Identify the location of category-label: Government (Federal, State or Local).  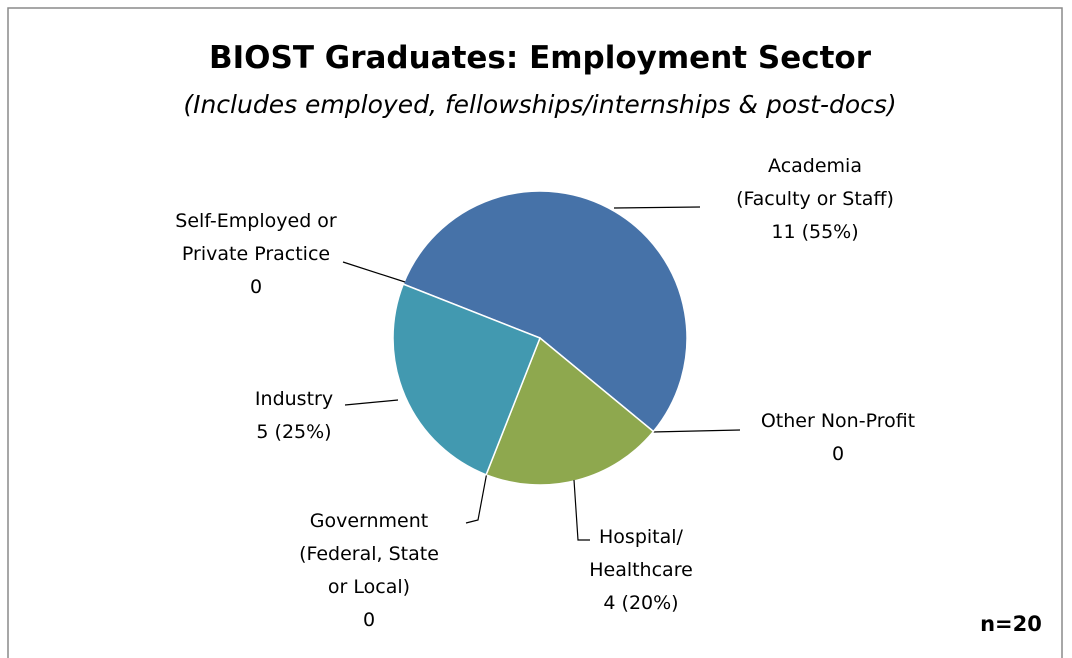
(369, 554).